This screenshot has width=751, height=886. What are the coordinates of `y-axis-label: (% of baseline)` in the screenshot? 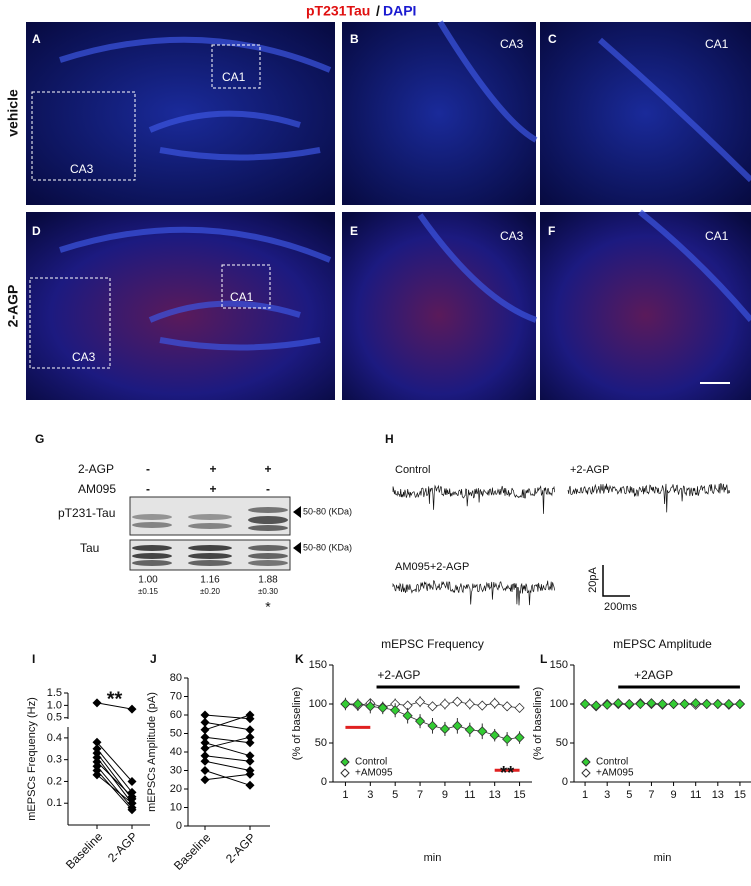 It's located at (538, 723).